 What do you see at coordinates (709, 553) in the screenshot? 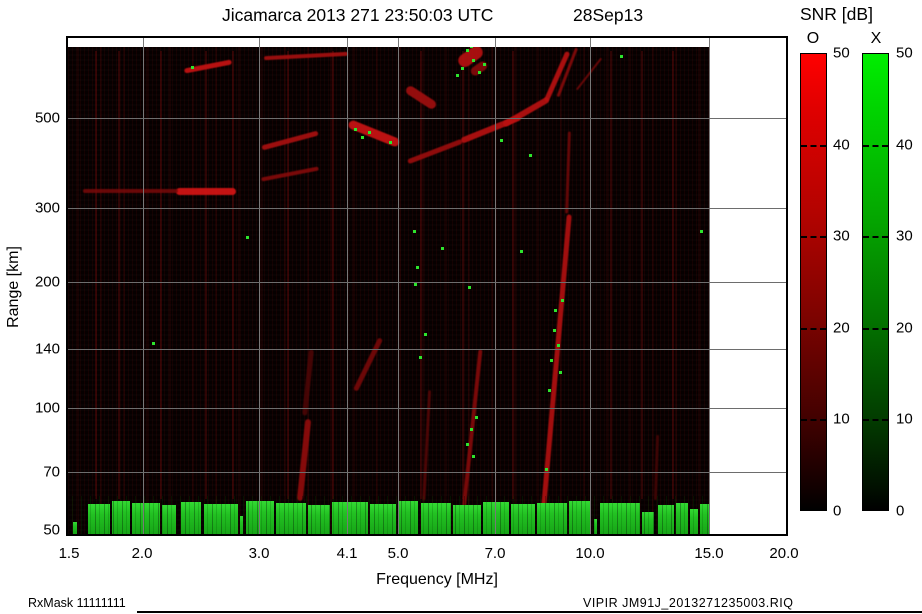
I see `x-tick-label: 15.0` at bounding box center [709, 553].